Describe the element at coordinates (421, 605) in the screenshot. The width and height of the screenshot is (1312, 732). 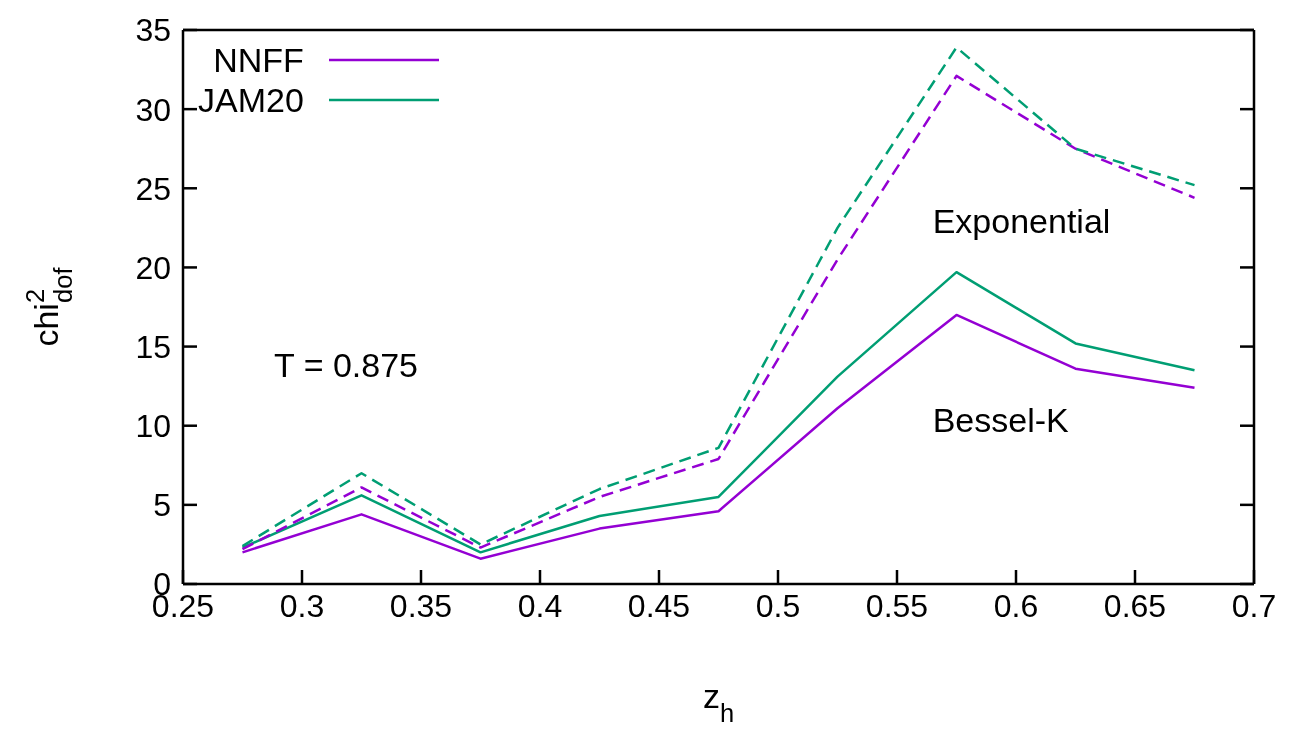
I see `x-tick-label: 0.35` at that location.